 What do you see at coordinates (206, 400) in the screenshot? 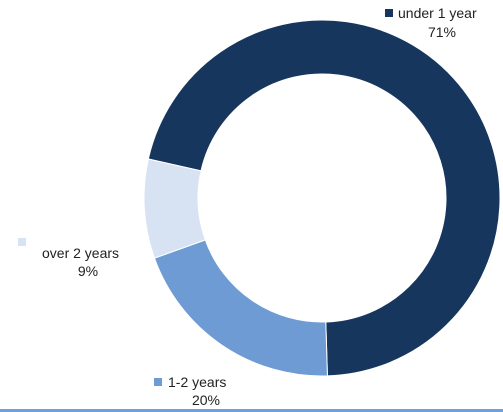
I see `value-label-1-2-years: 20%` at bounding box center [206, 400].